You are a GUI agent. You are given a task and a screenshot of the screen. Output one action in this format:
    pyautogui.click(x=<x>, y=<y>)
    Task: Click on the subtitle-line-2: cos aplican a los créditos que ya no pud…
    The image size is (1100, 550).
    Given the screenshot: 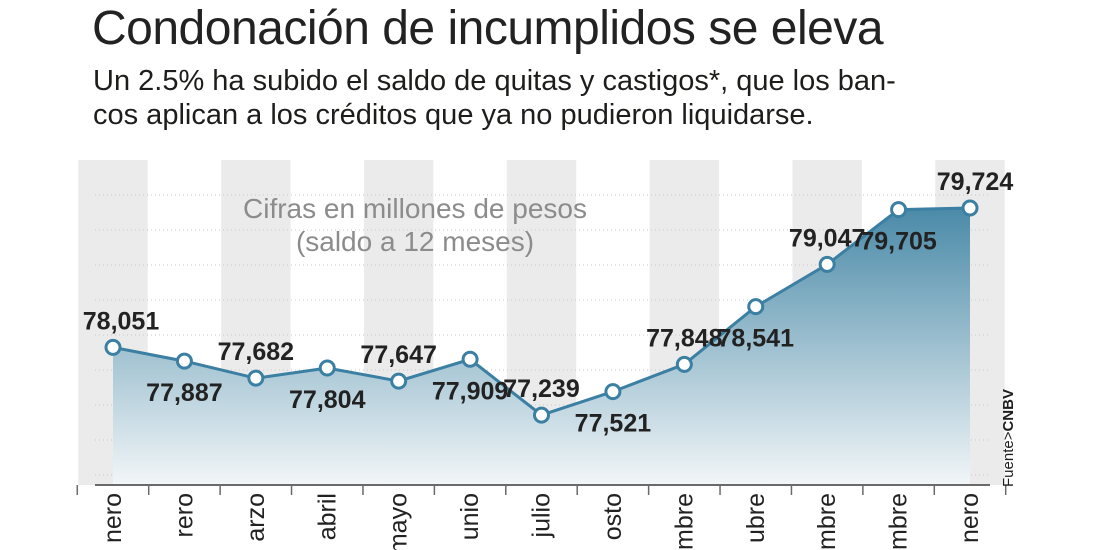 What is the action you would take?
    pyautogui.click(x=453, y=115)
    